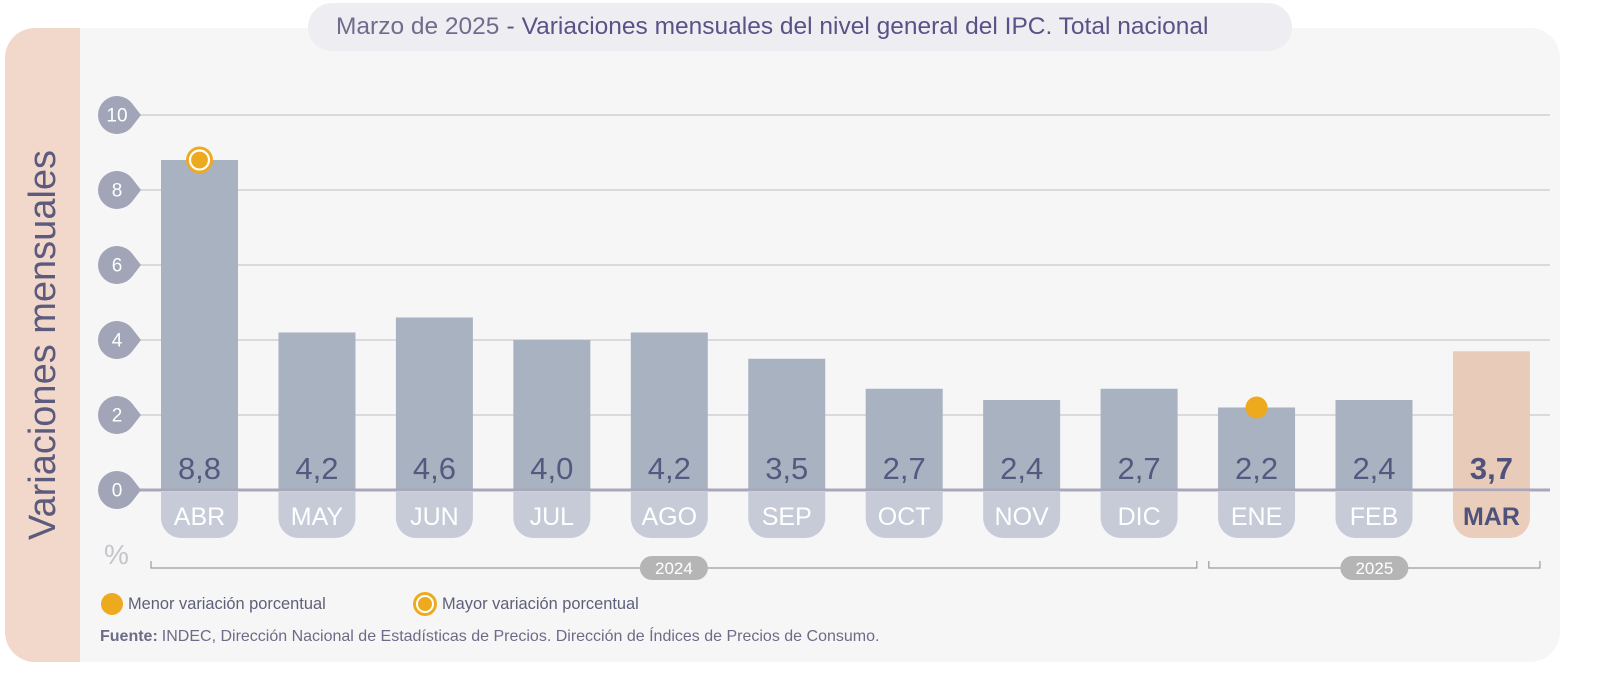 The height and width of the screenshot is (681, 1600). I want to click on bar-nov, so click(1022, 445).